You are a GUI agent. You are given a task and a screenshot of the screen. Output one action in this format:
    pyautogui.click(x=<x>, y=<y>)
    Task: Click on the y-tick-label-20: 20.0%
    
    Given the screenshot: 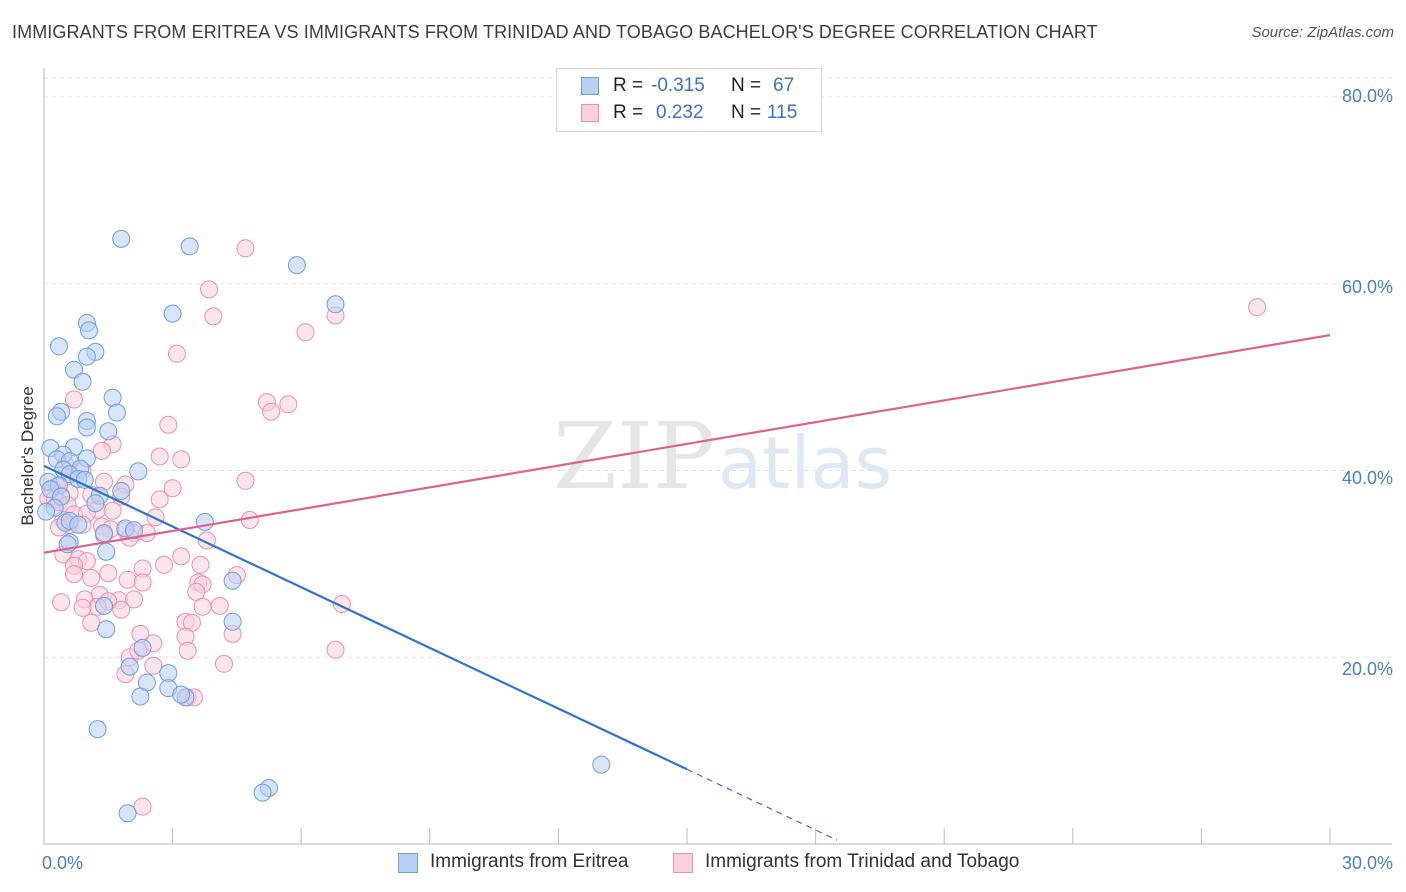 What is the action you would take?
    pyautogui.click(x=1367, y=669)
    